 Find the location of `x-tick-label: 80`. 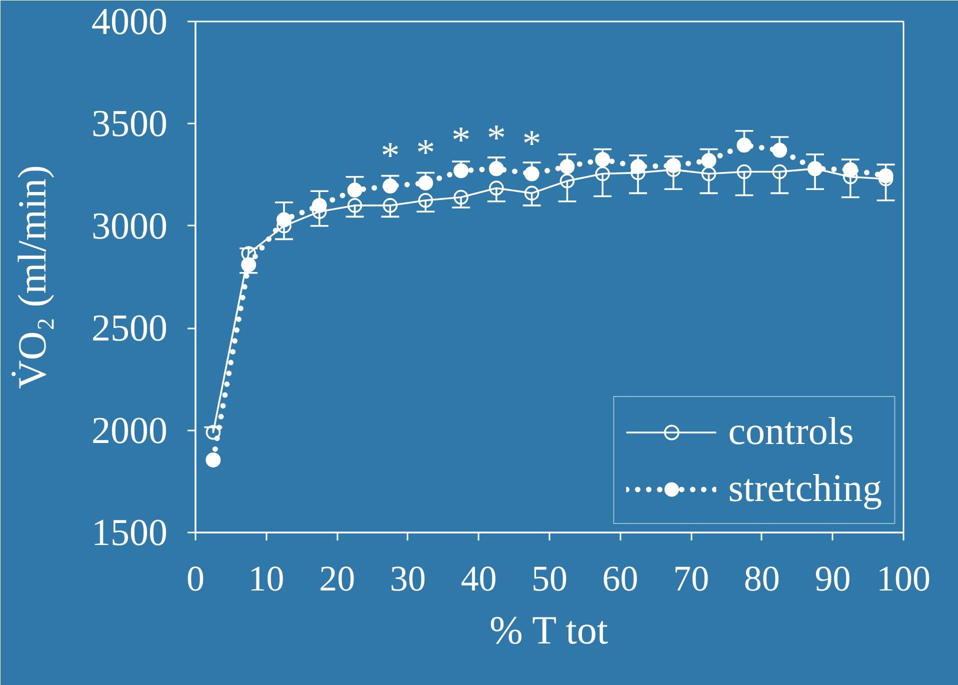

x-tick-label: 80 is located at coordinates (762, 578).